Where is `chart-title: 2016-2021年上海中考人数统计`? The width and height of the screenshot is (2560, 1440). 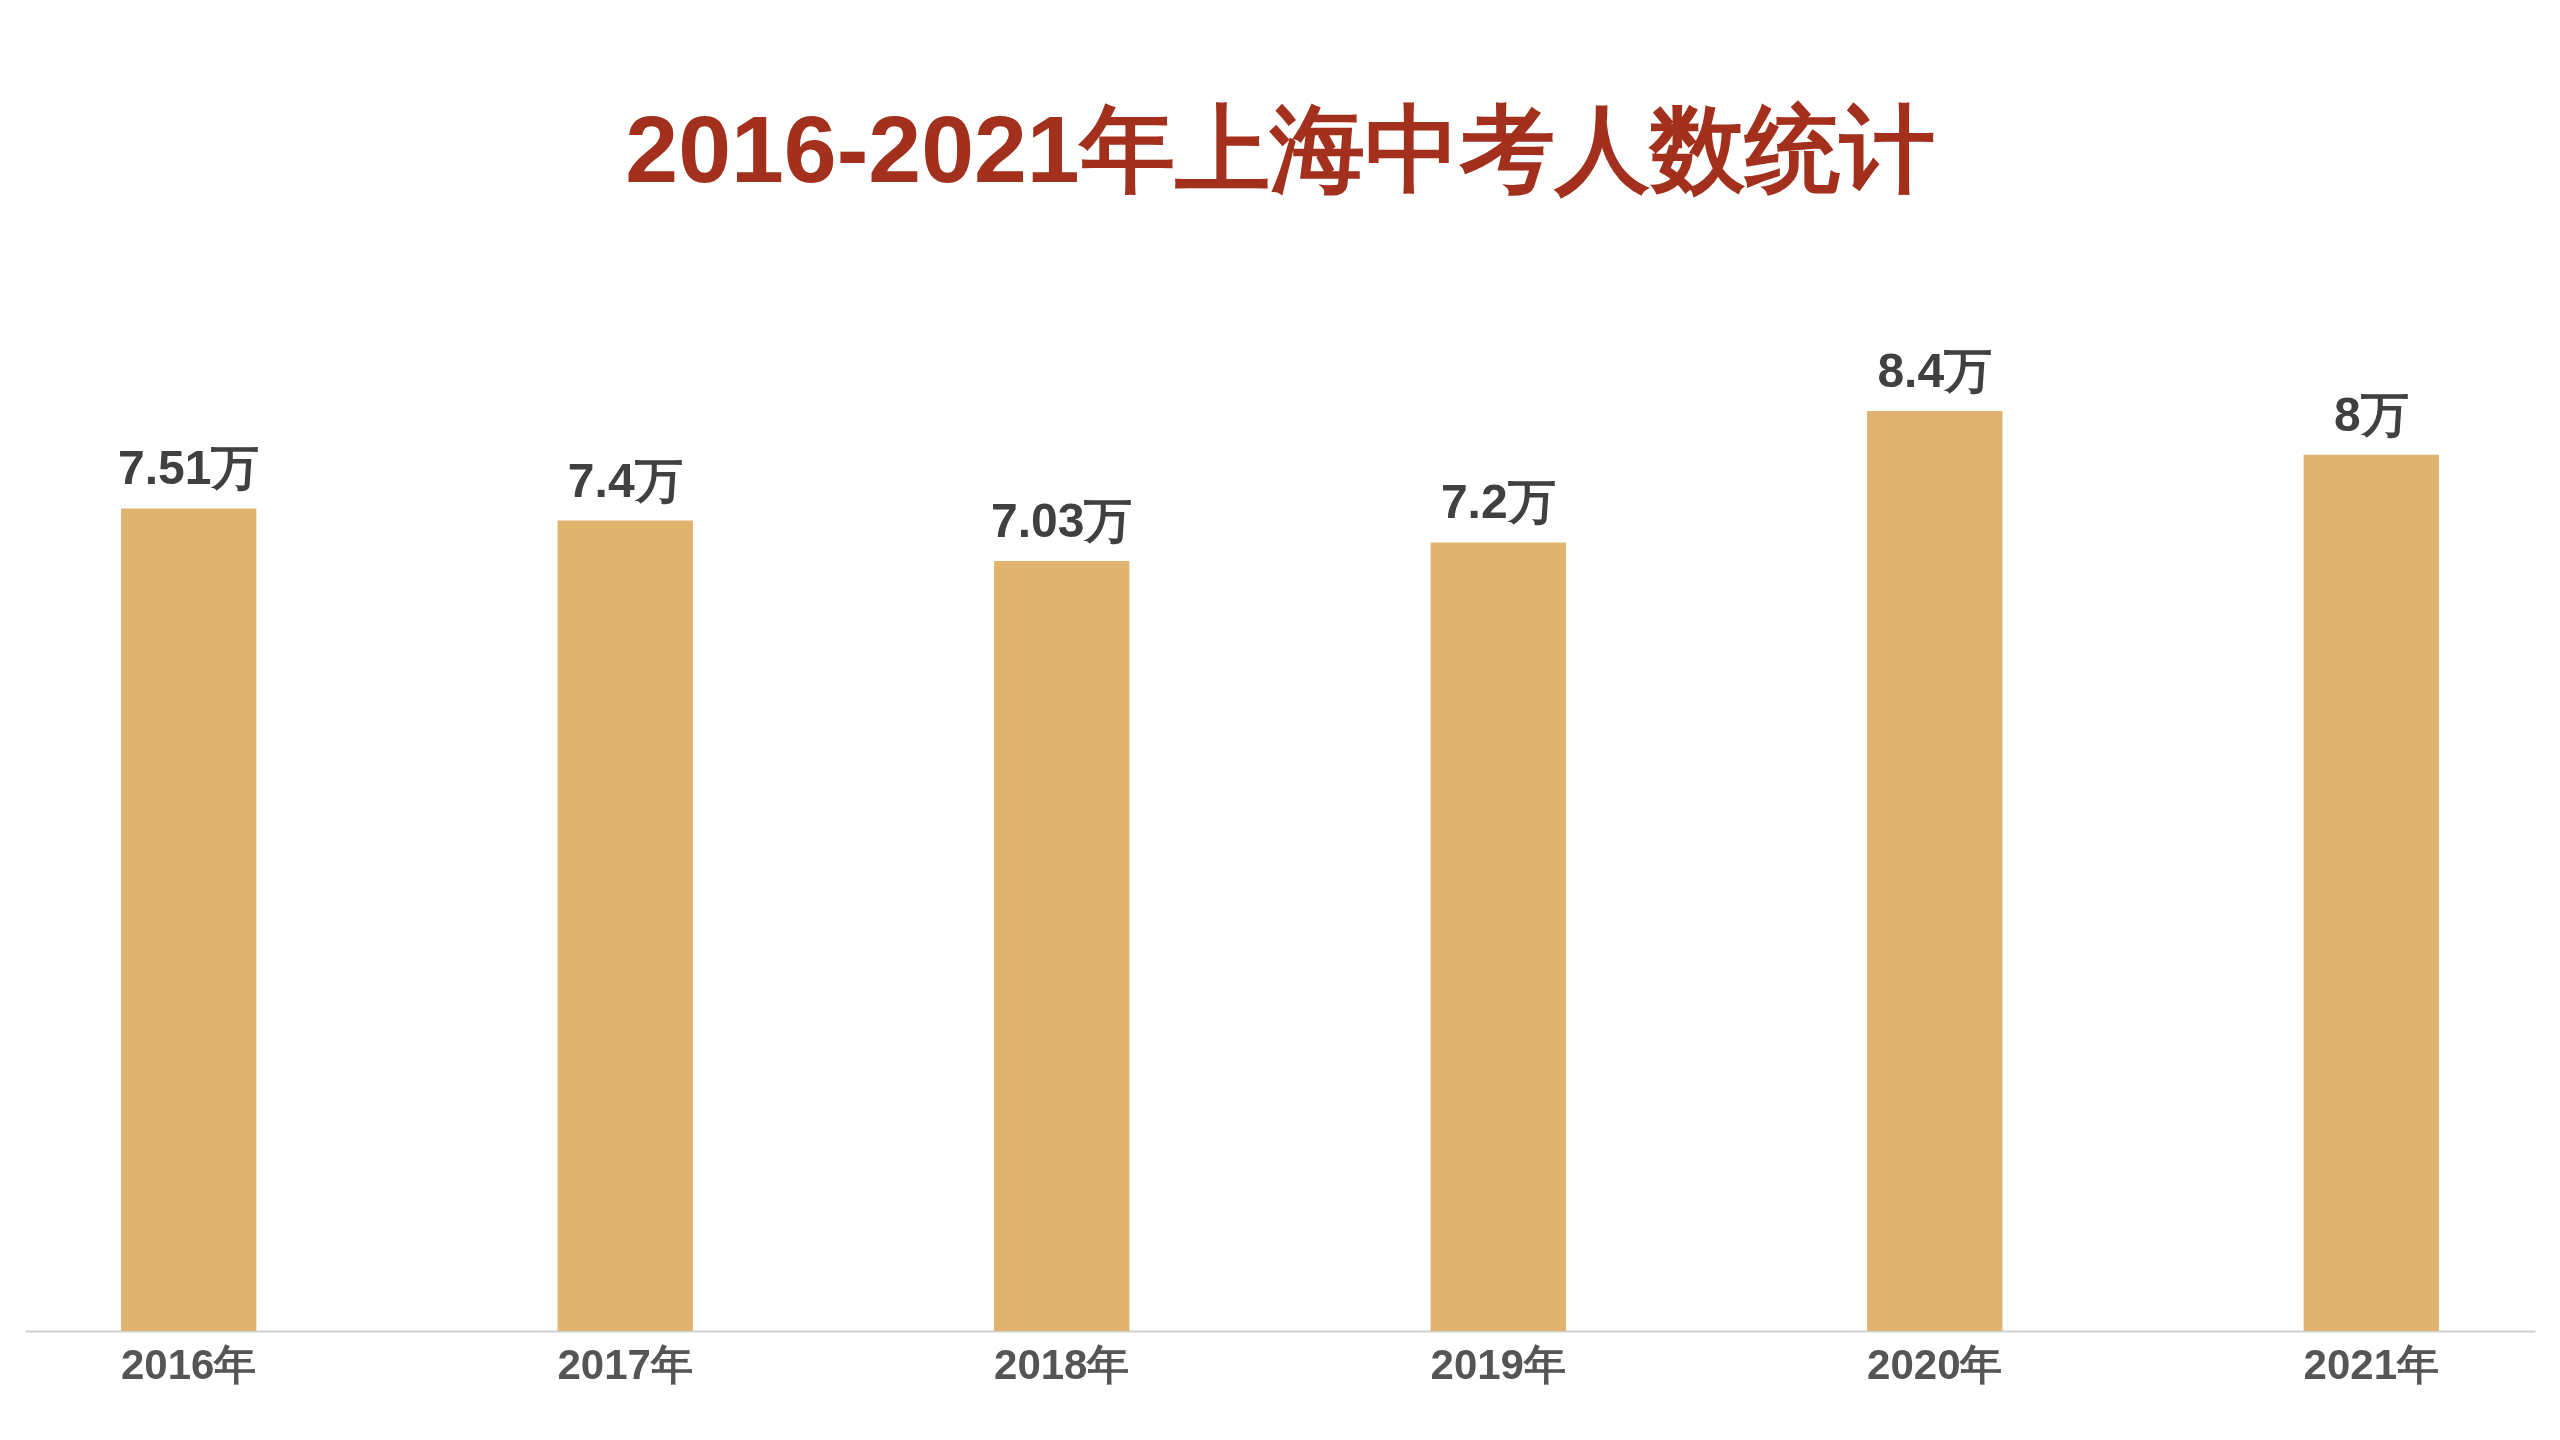
chart-title: 2016-2021年上海中考人数统计 is located at coordinates (1280, 149).